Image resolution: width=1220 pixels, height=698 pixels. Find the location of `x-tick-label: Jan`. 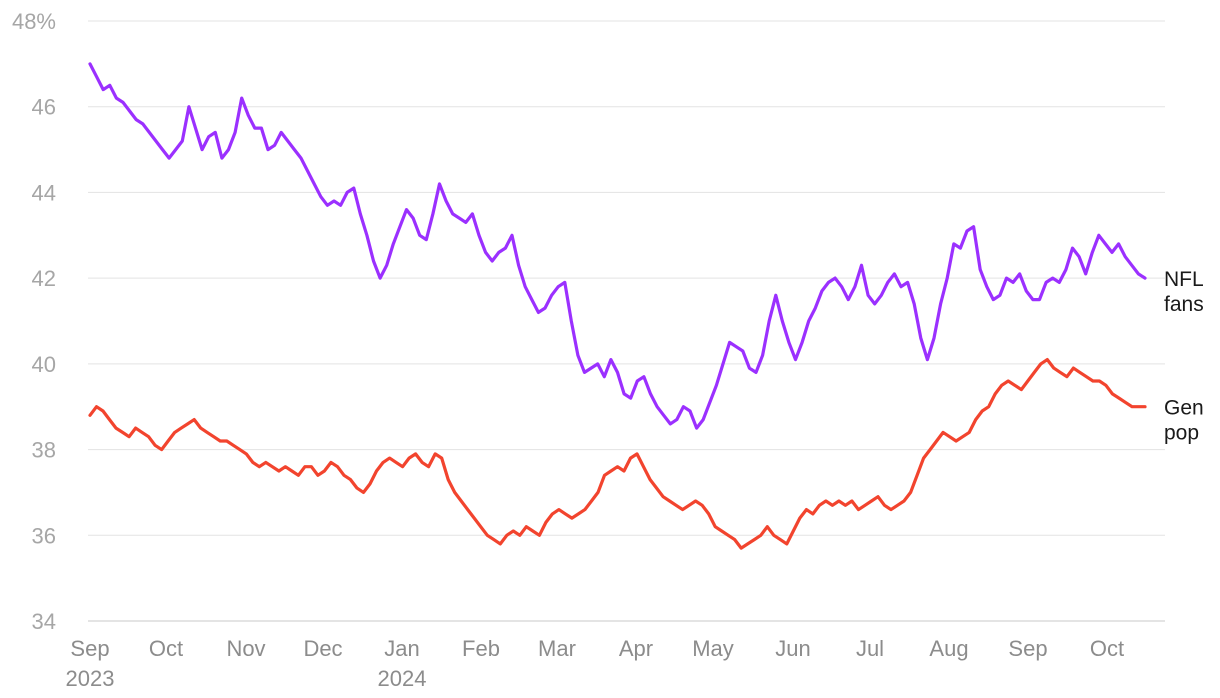

x-tick-label: Jan is located at coordinates (401, 648).